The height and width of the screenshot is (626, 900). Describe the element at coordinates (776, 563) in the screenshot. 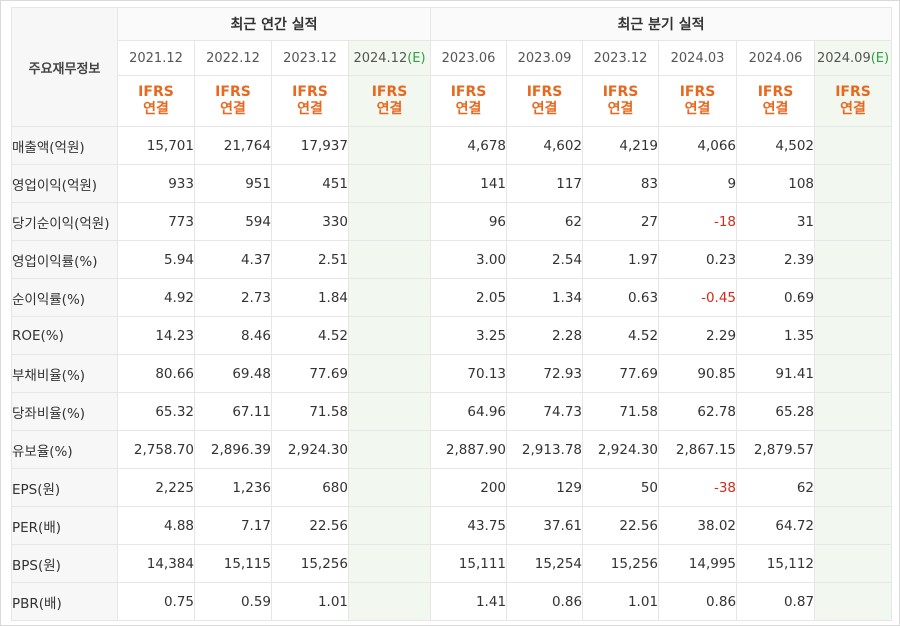

I see `data-cell: 15,112` at that location.